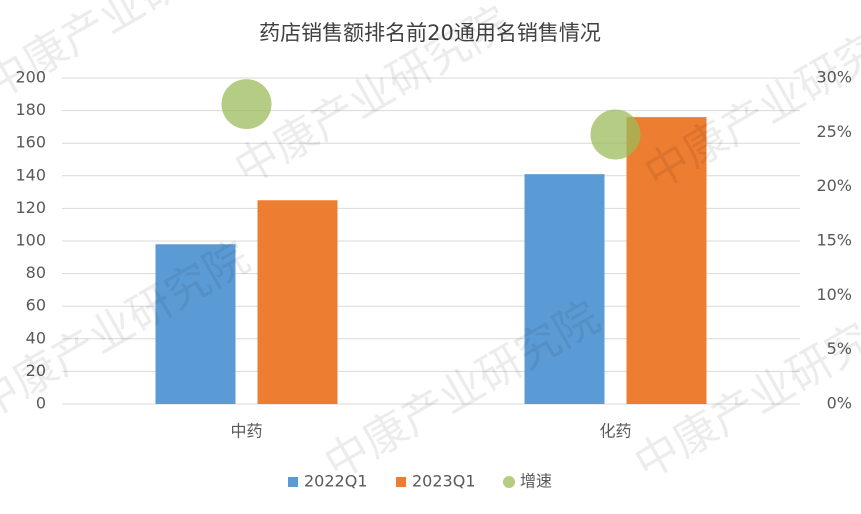  I want to click on x-tick-label: 中药, so click(246, 431).